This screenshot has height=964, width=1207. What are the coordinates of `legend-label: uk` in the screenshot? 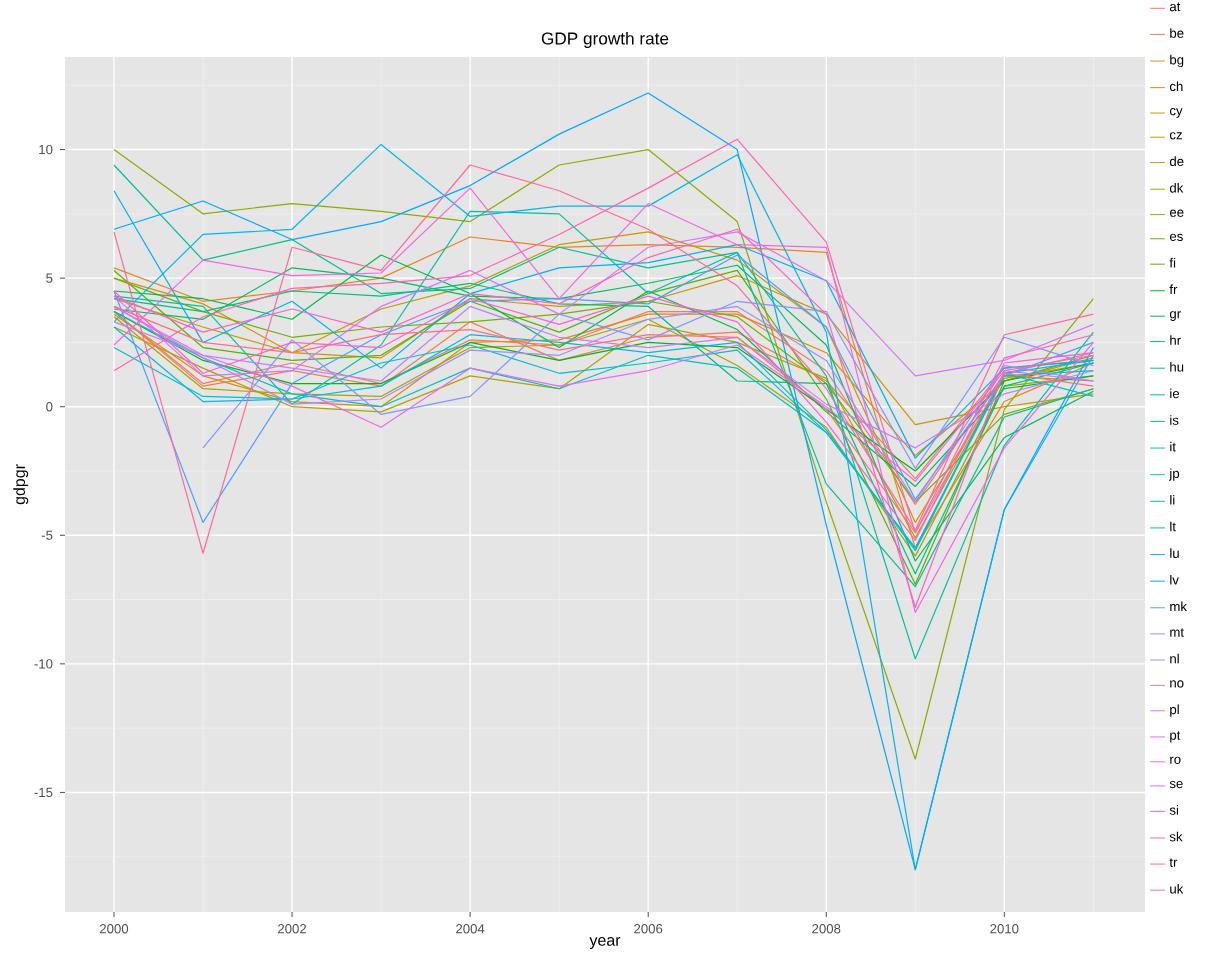 It's located at (1177, 888).